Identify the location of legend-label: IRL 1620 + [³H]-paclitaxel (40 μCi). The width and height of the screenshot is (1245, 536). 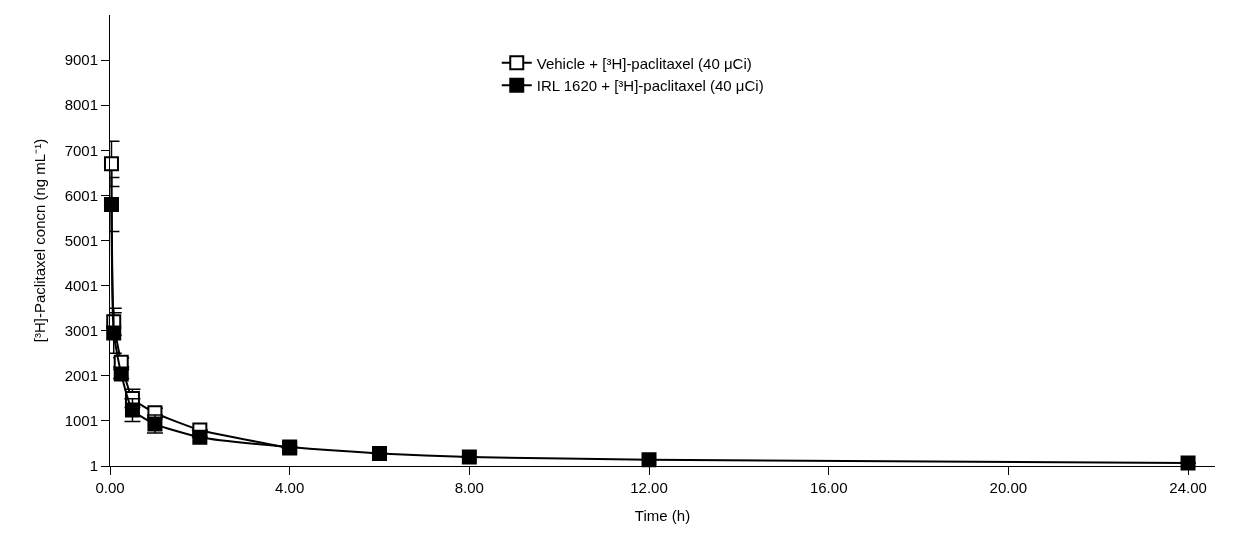
(650, 86).